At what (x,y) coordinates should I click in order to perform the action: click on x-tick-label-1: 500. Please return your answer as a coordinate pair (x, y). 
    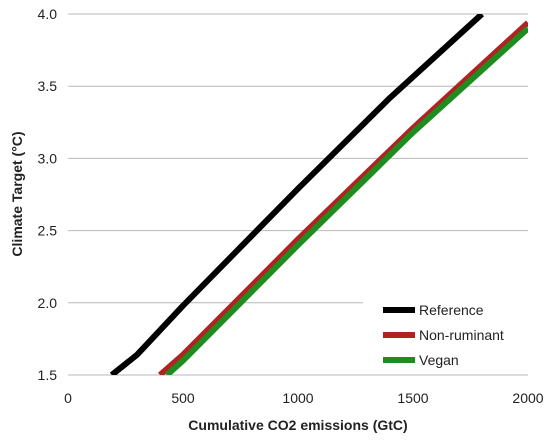
    Looking at the image, I should click on (183, 398).